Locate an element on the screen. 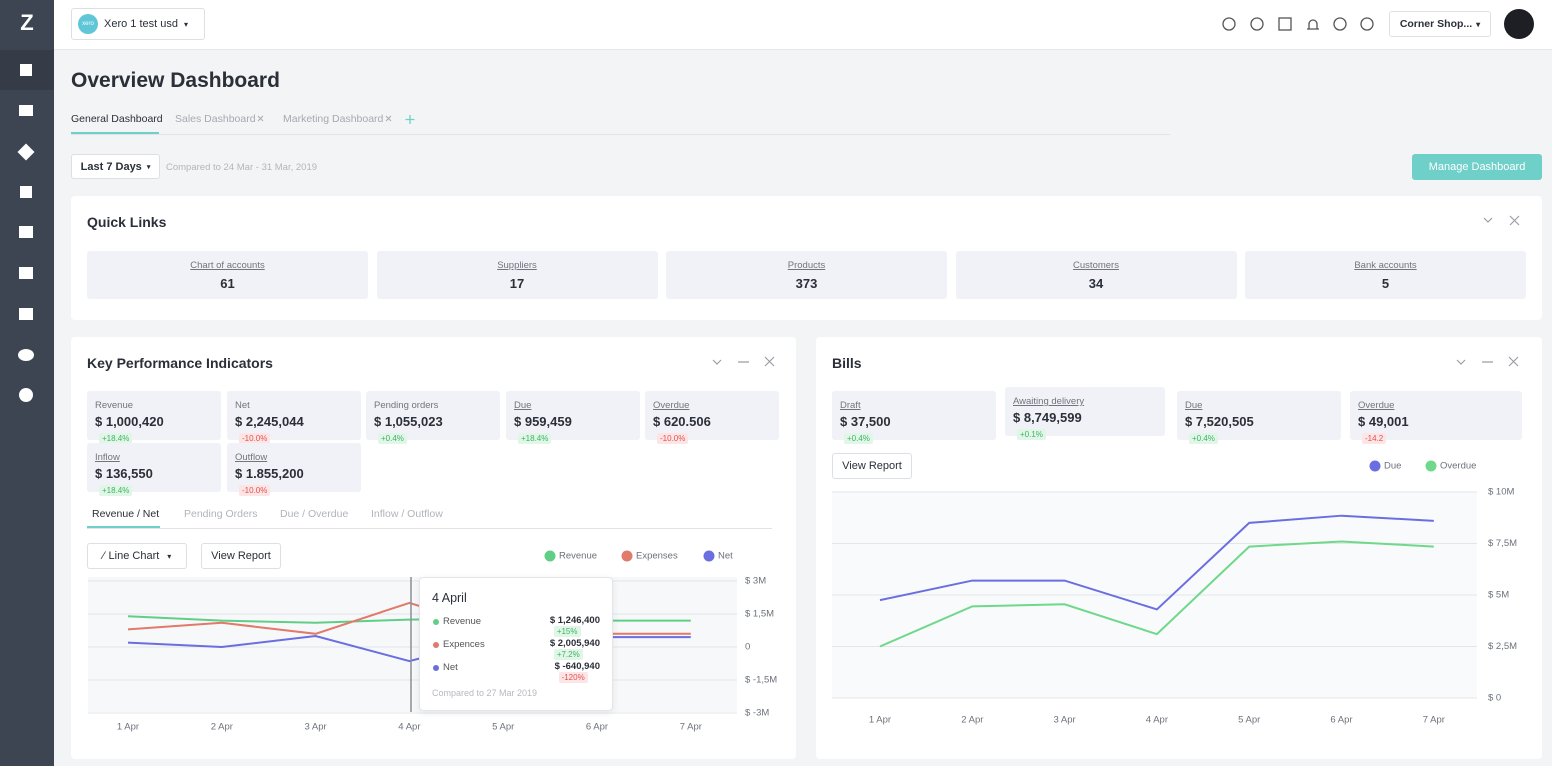 The image size is (1552, 766). tooltip-name: Net is located at coordinates (450, 667).